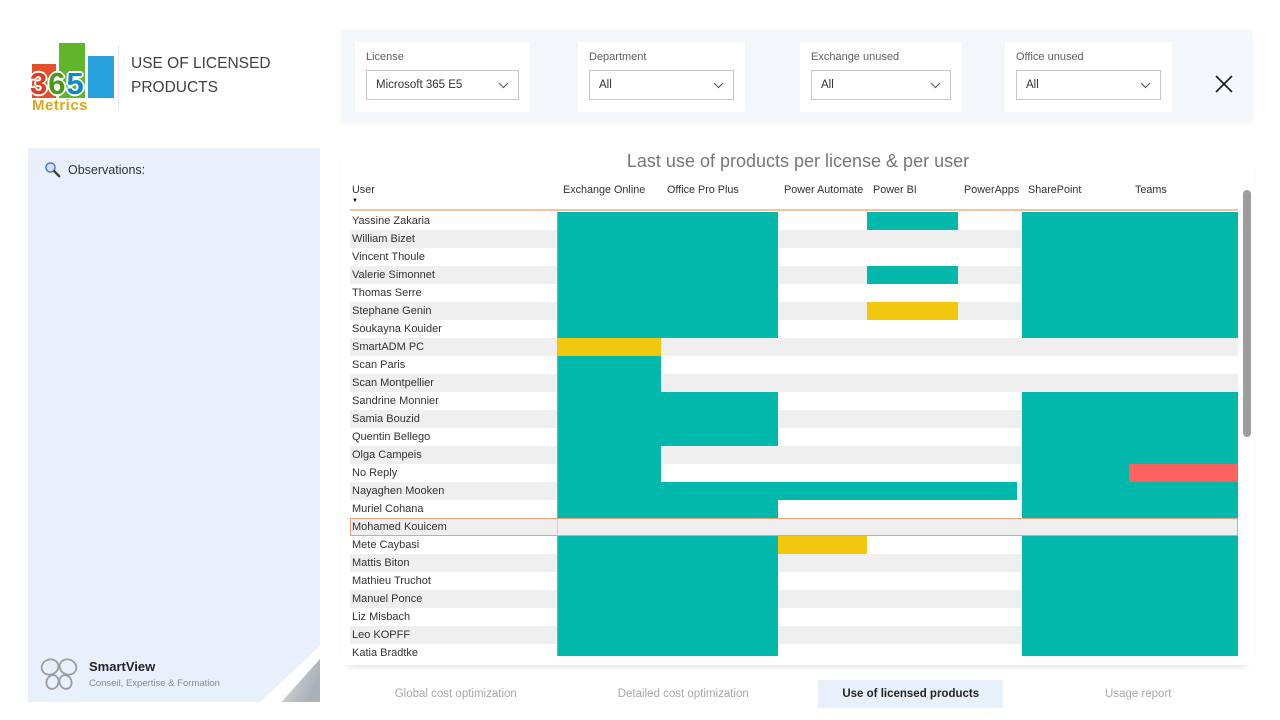  I want to click on table-row: Liz Misbach, so click(794, 617).